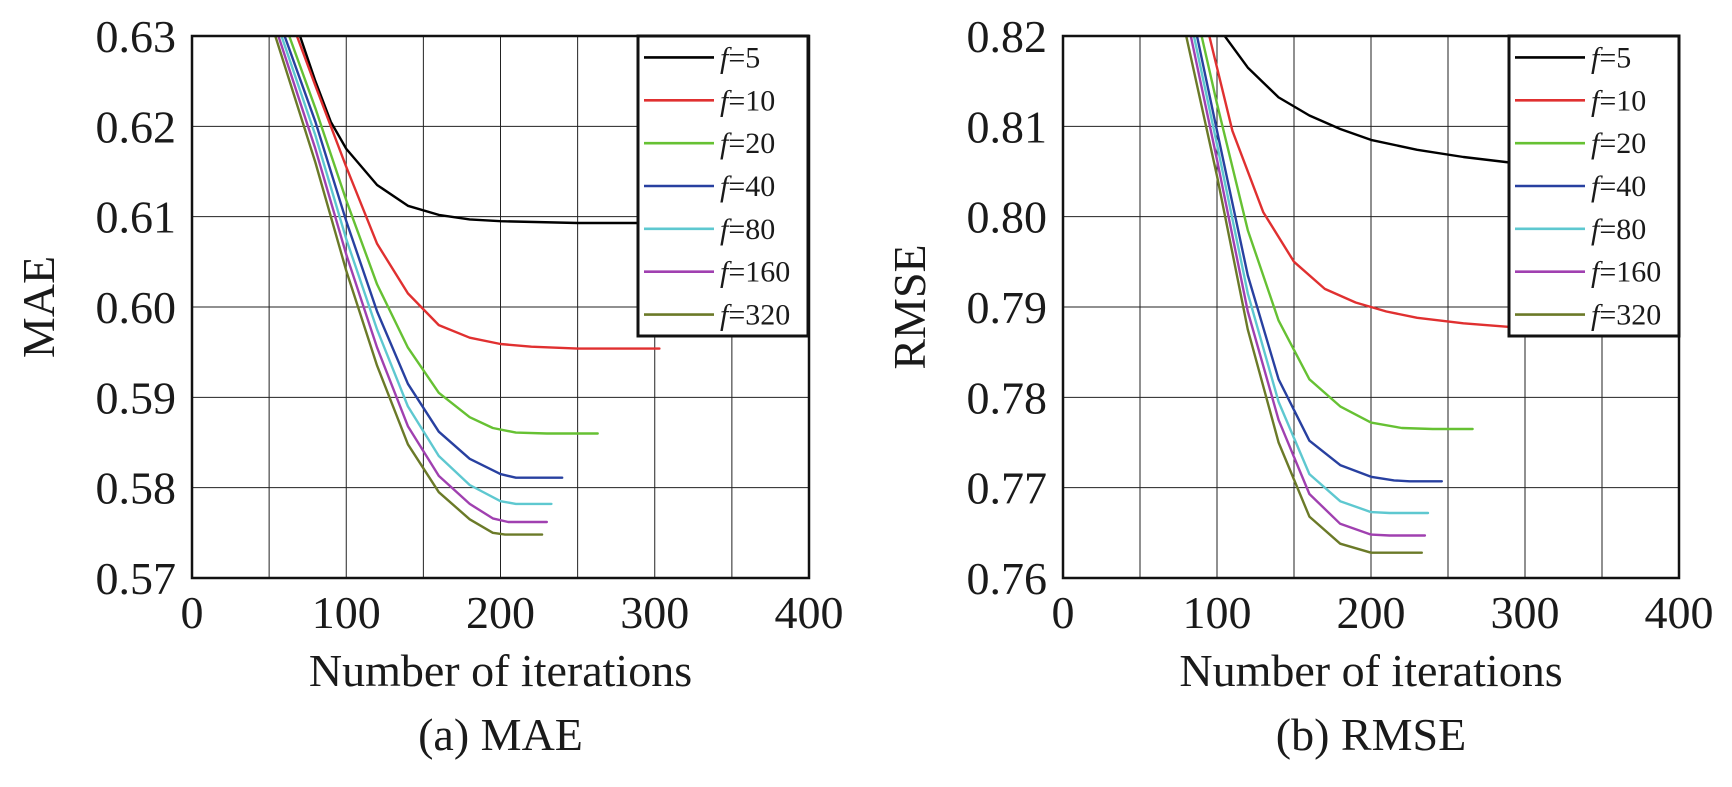 The height and width of the screenshot is (787, 1732). I want to click on y-tick-label: 0.82, so click(1007, 36).